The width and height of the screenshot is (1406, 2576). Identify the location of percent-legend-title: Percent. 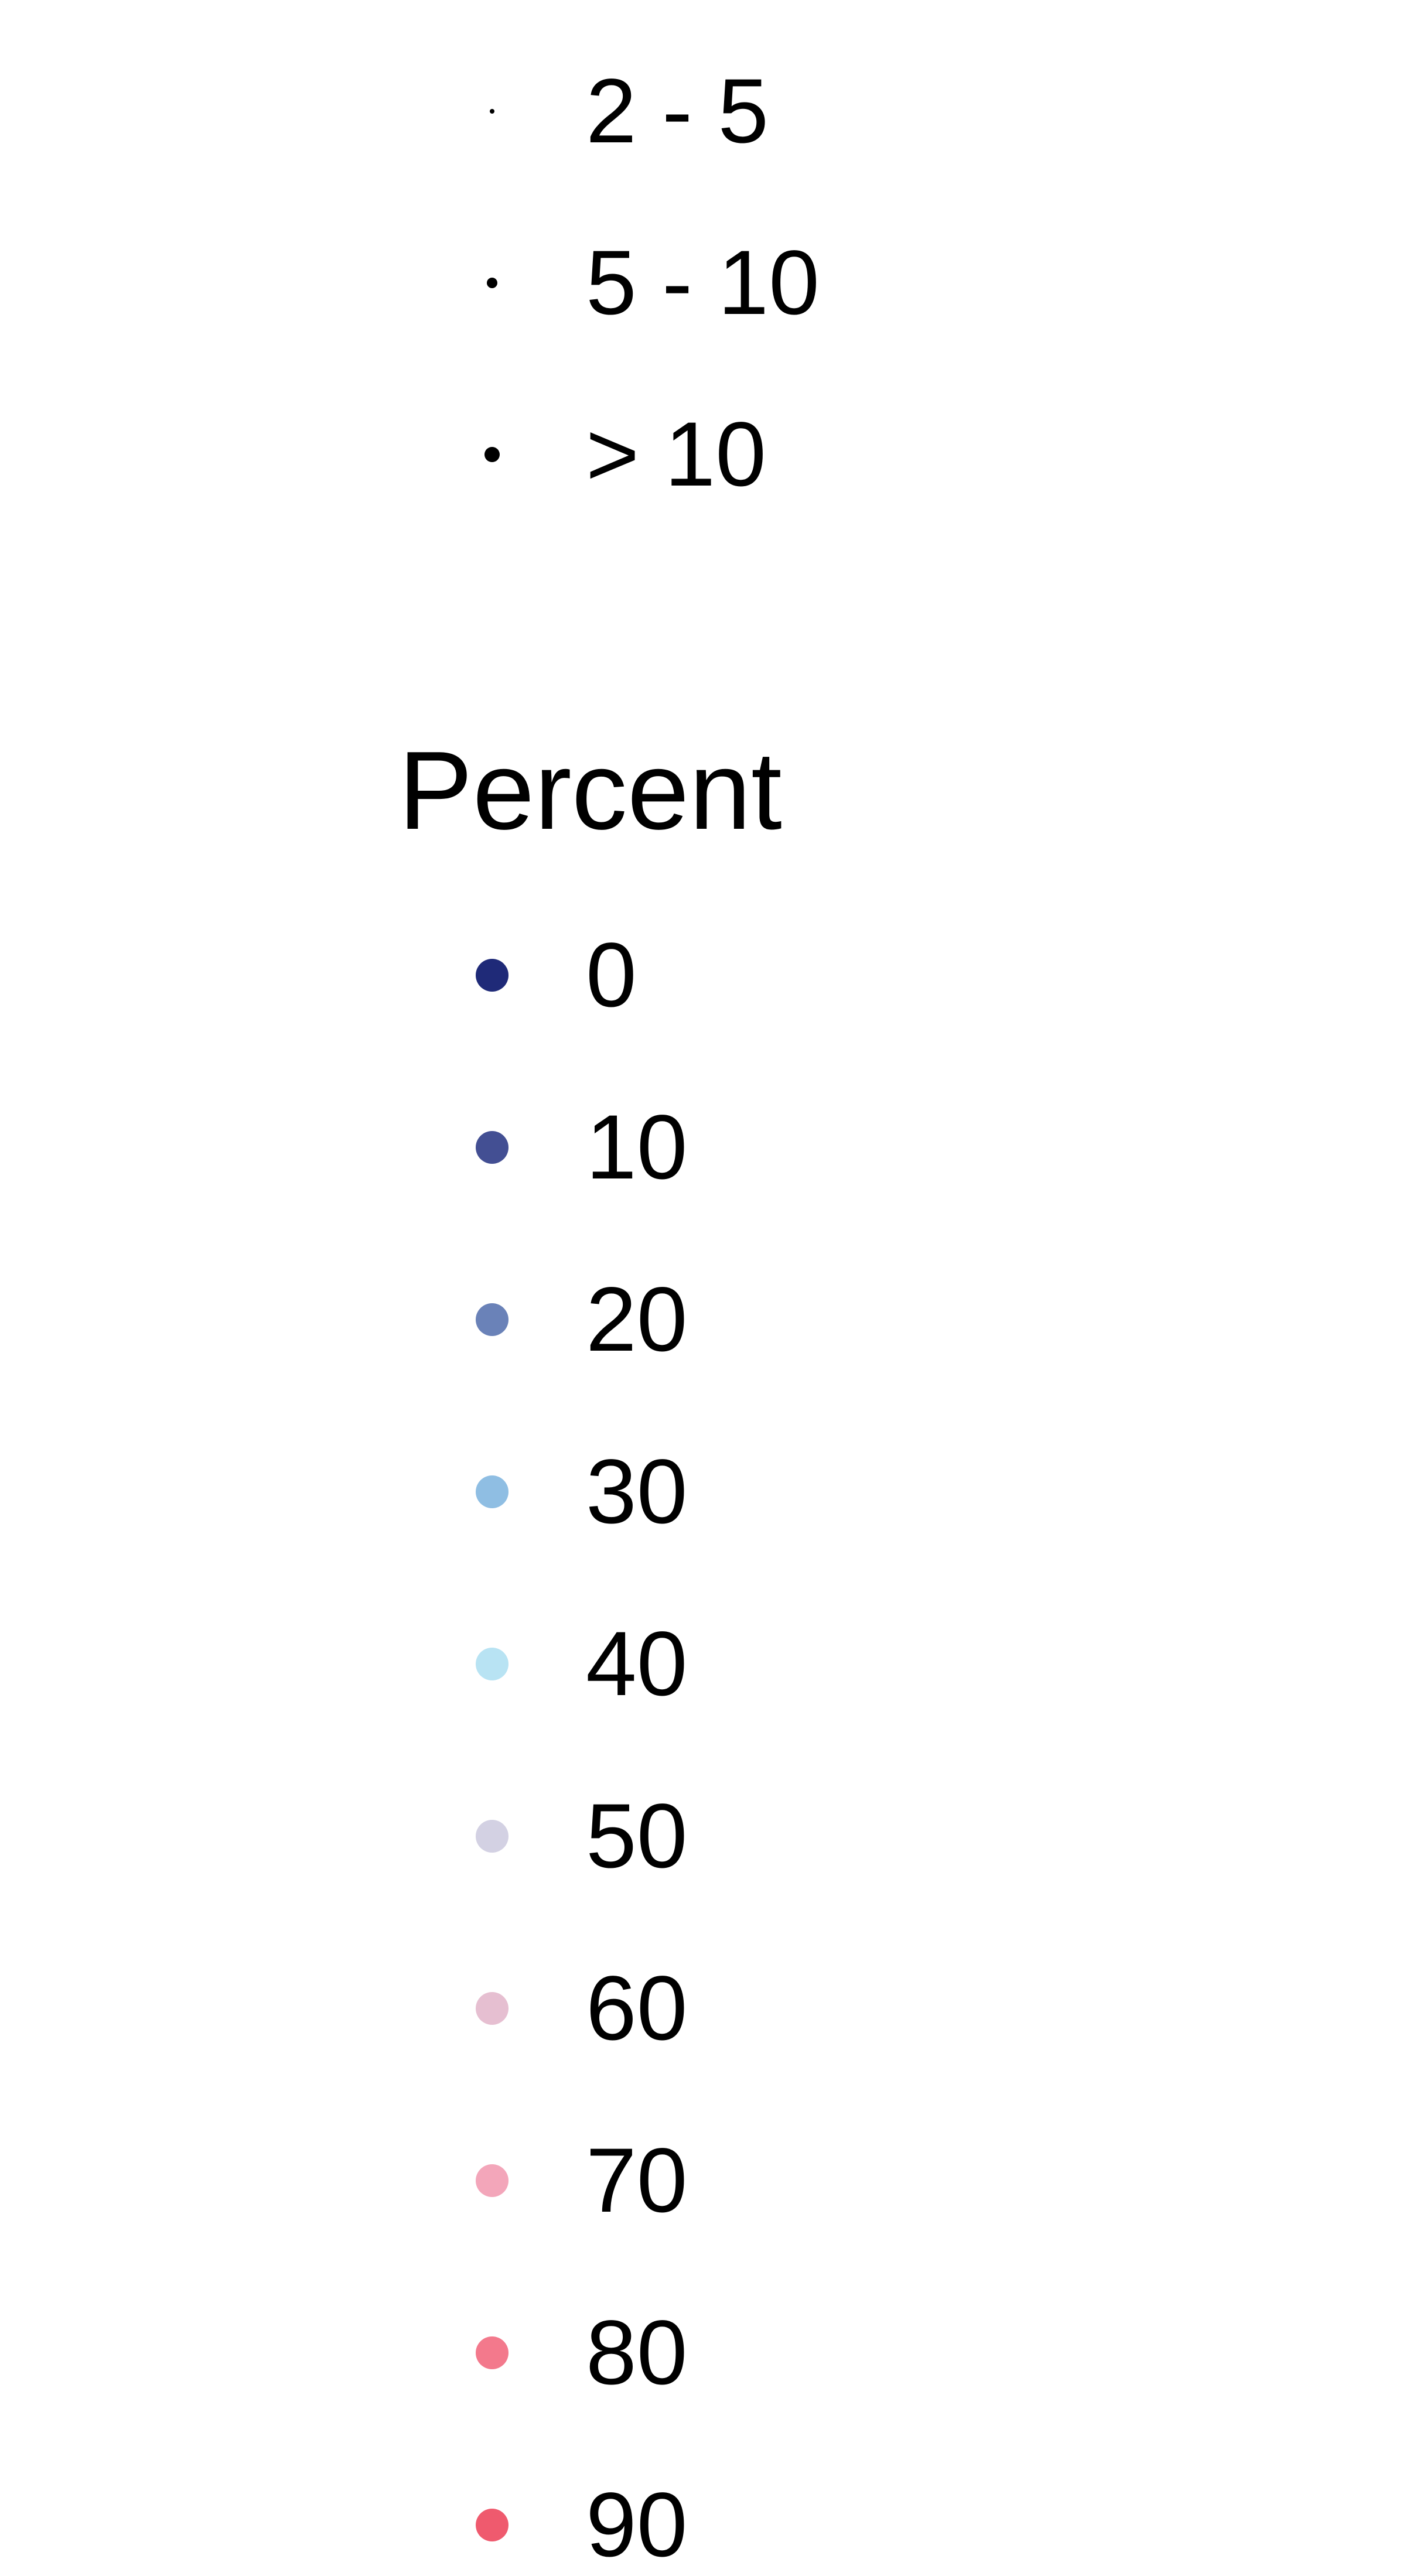
(590, 791).